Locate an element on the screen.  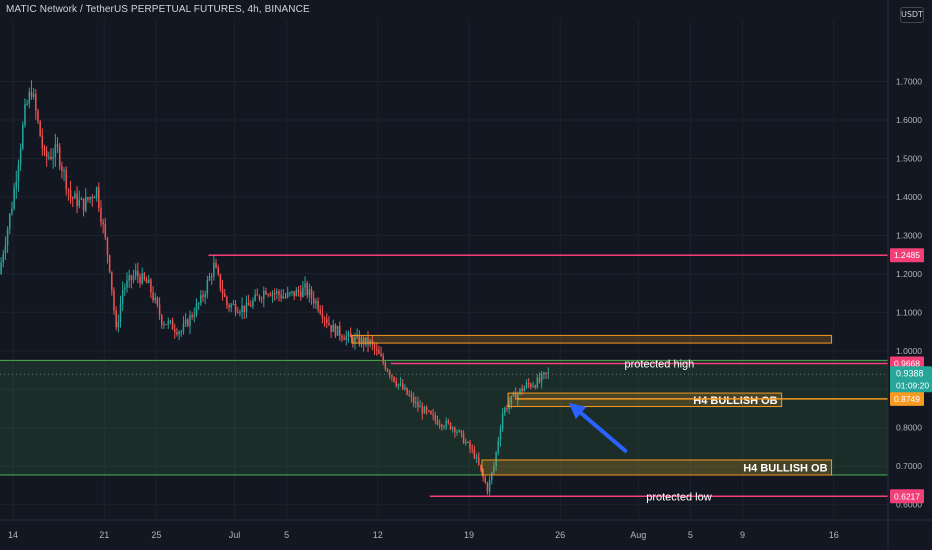
y-tick-label: 1.6000 is located at coordinates (909, 120).